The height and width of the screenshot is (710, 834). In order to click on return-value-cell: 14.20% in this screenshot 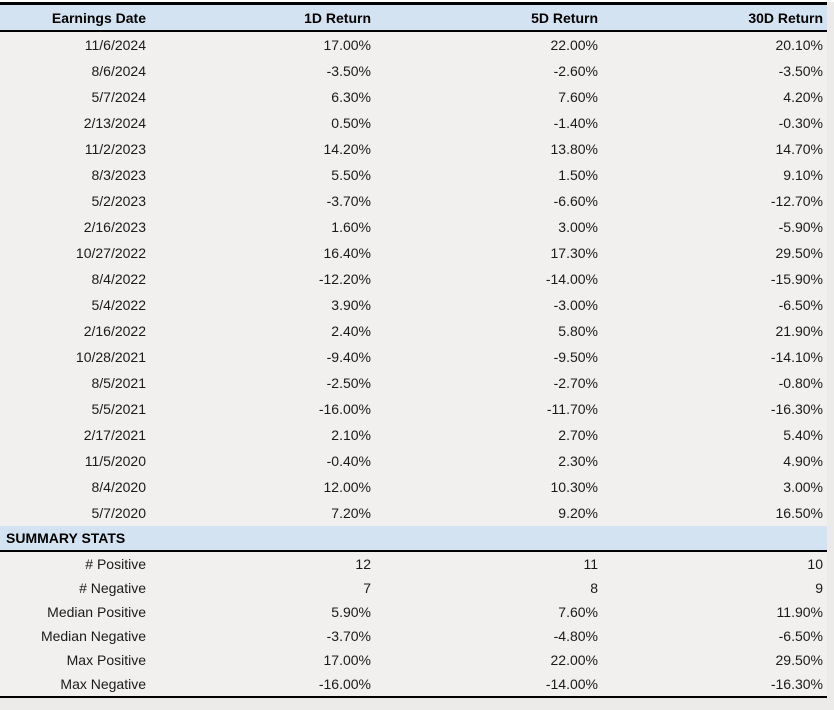, I will do `click(262, 149)`.